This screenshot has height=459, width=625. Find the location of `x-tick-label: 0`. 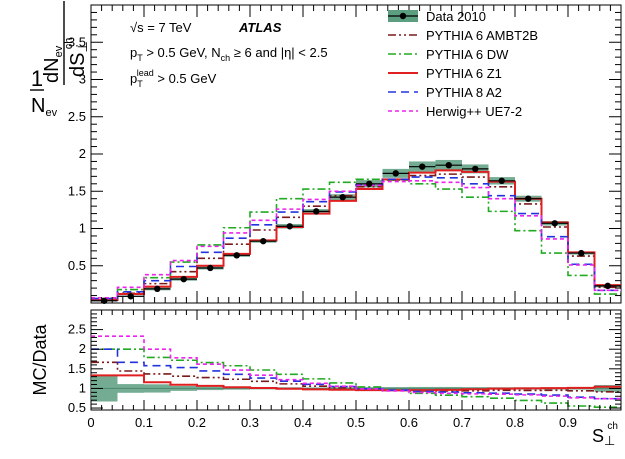

x-tick-label: 0 is located at coordinates (90, 422).